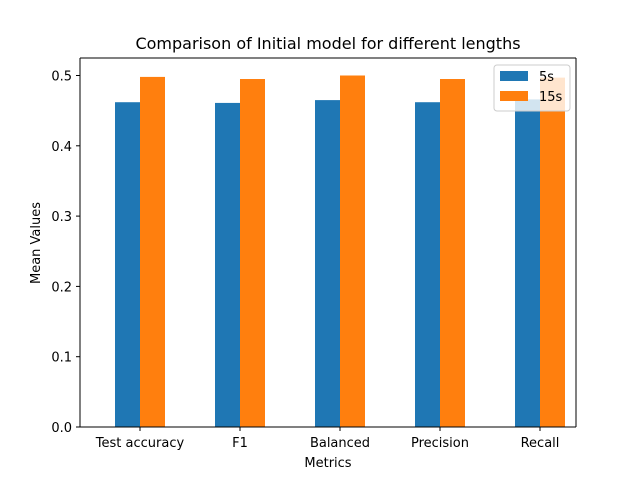  Describe the element at coordinates (514, 96) in the screenshot. I see `legend-swatch-15s` at that location.